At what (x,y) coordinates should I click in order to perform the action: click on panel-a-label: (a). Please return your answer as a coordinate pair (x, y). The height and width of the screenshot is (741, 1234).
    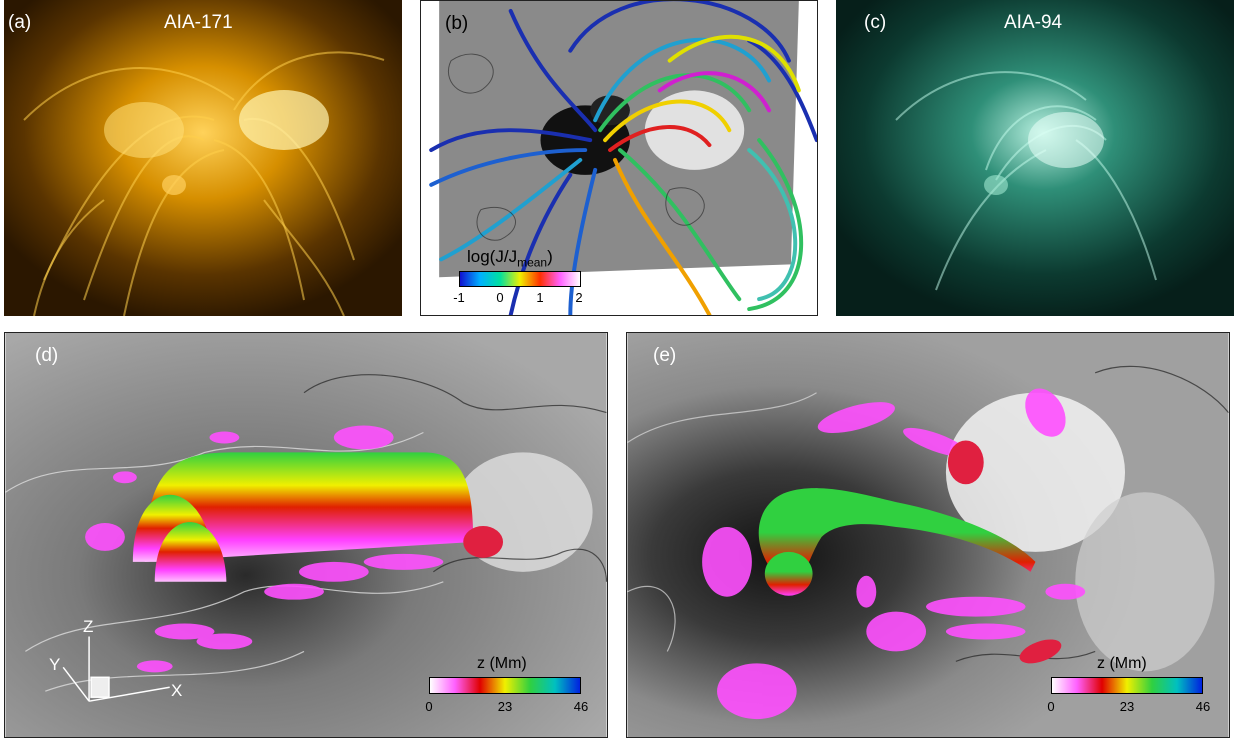
    Looking at the image, I should click on (20, 22).